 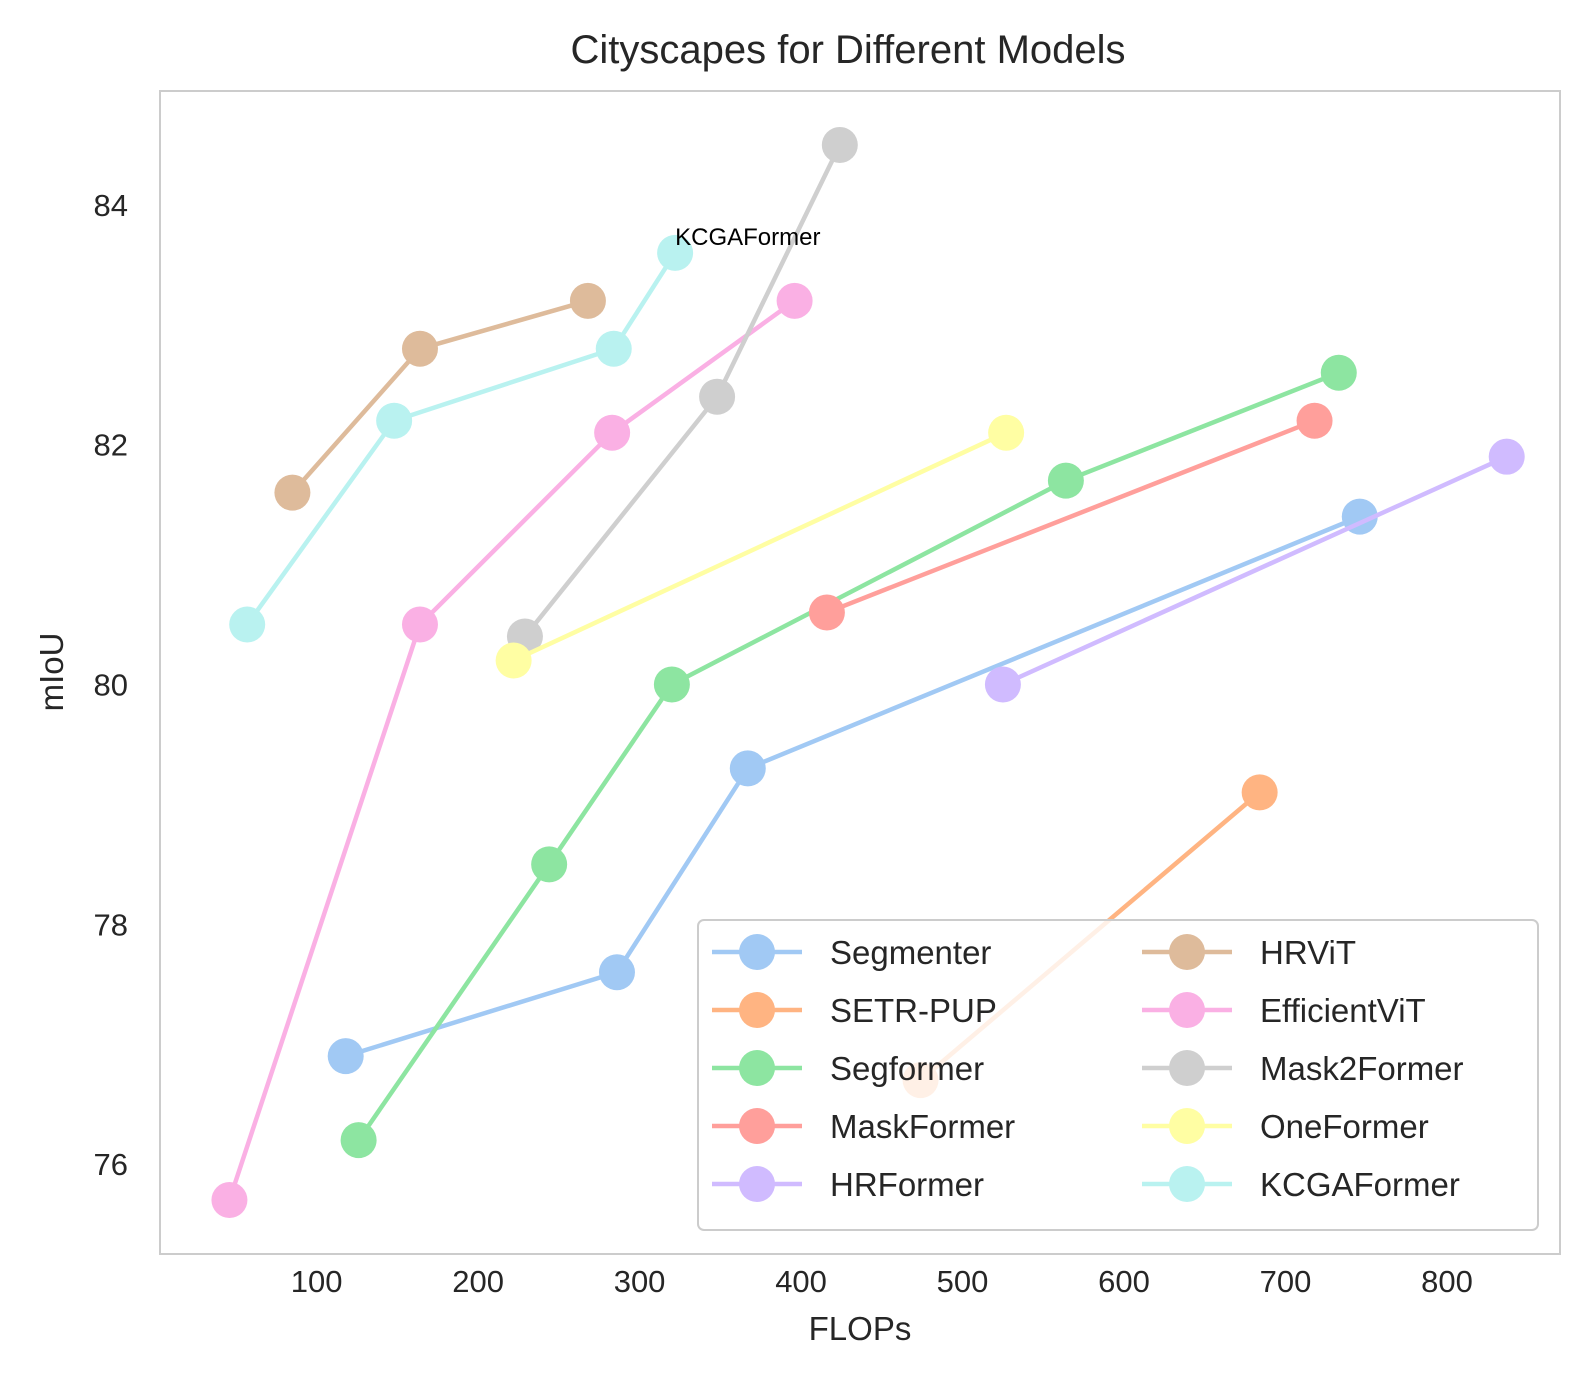 I want to click on x-axis-ticks: 100 200 300 400 500 600 700 800, so click(x=882, y=1281).